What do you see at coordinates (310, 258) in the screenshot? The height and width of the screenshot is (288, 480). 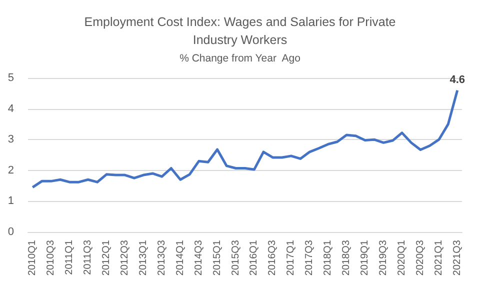 I see `x-tick-label: 2017Q3` at bounding box center [310, 258].